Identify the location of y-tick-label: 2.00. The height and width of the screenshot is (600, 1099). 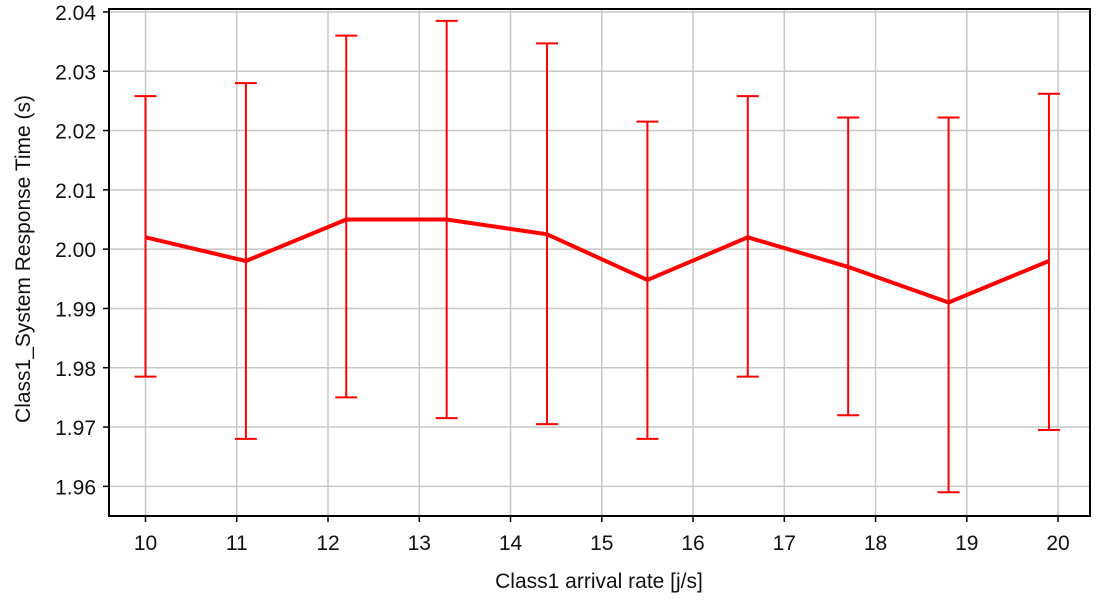
(75, 250).